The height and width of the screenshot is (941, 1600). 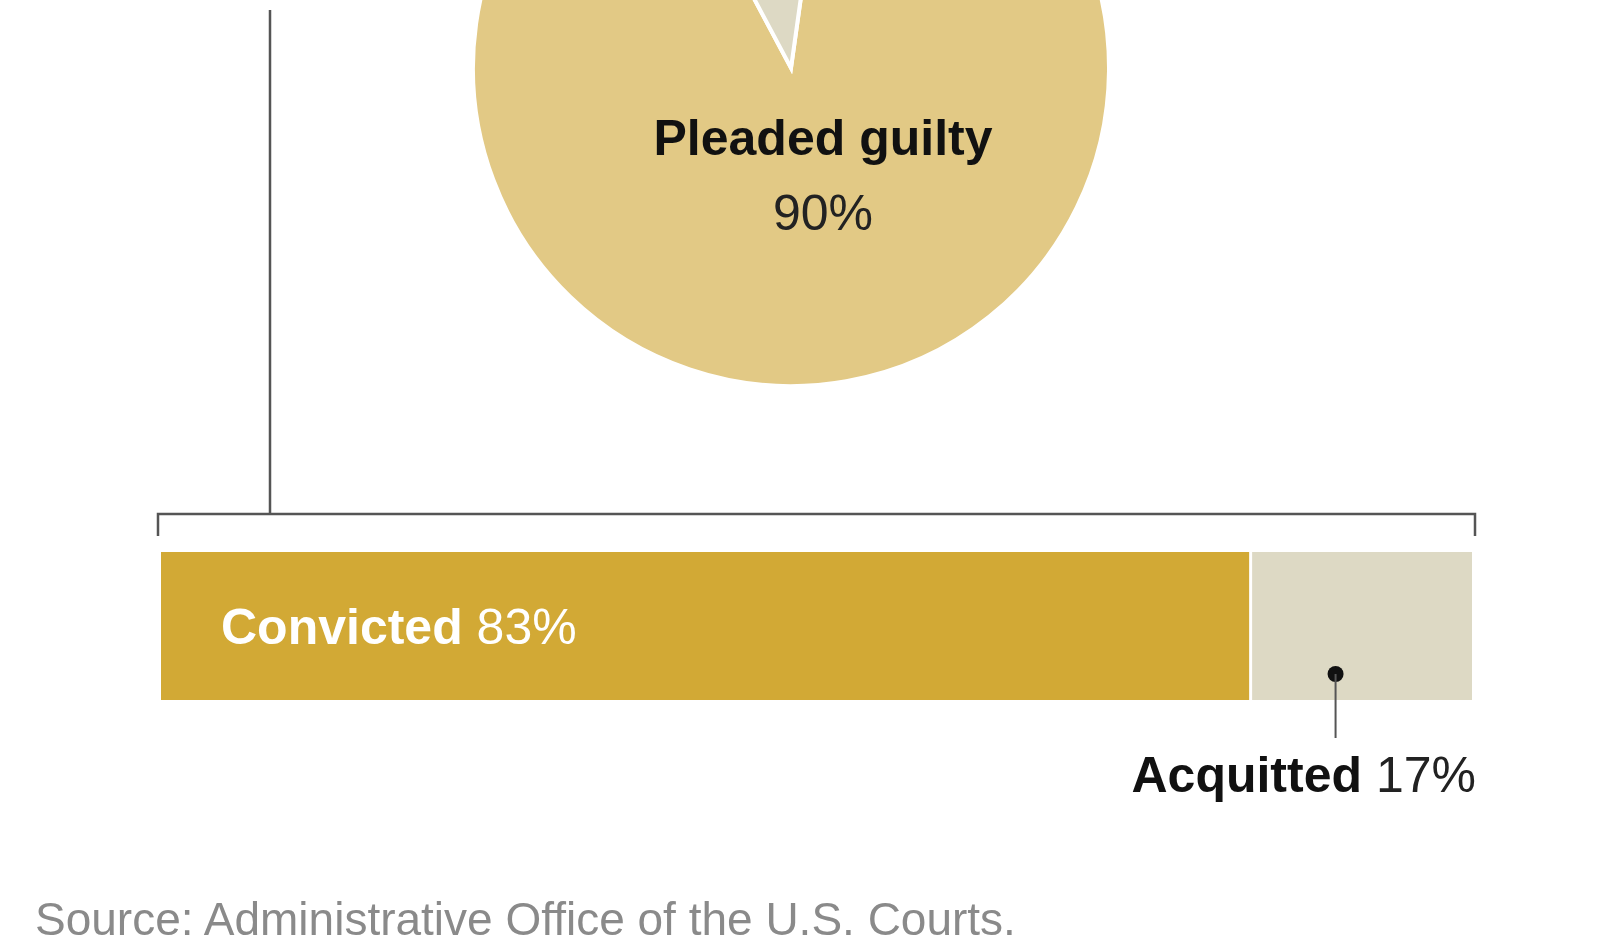 I want to click on data-label: 83%, so click(x=526, y=627).